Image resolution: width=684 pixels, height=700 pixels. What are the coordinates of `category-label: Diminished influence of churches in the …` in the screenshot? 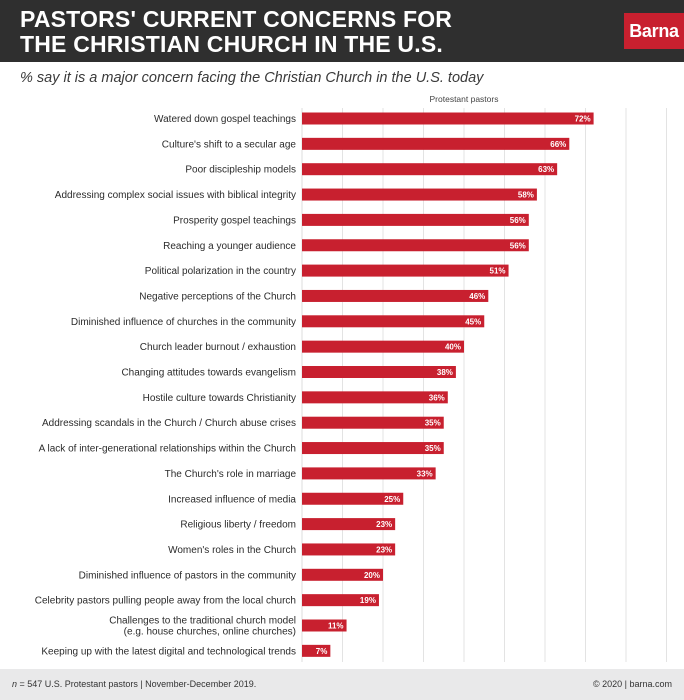 It's located at (183, 322).